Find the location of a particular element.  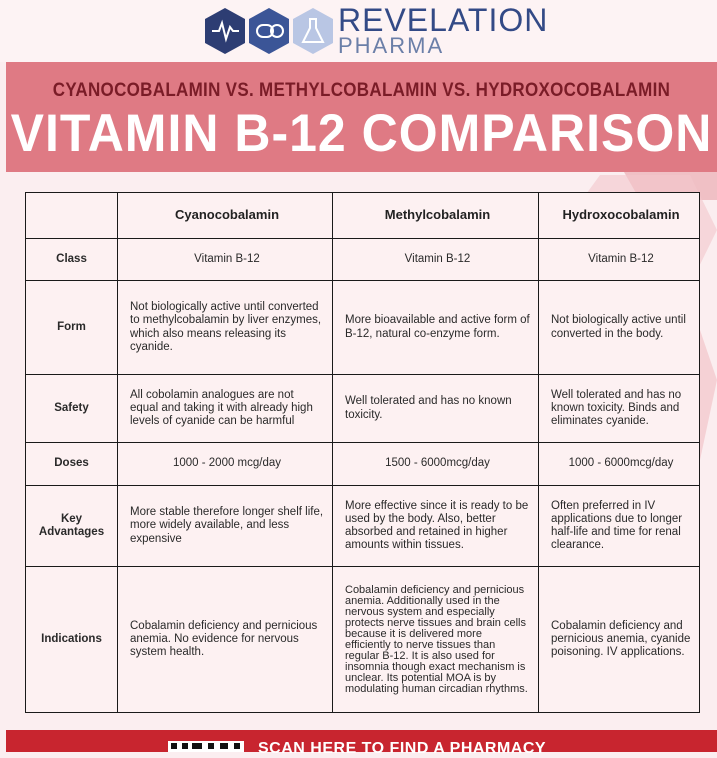

column-header-cyanocobalamin: Cyanocobalamin is located at coordinates (225, 215).